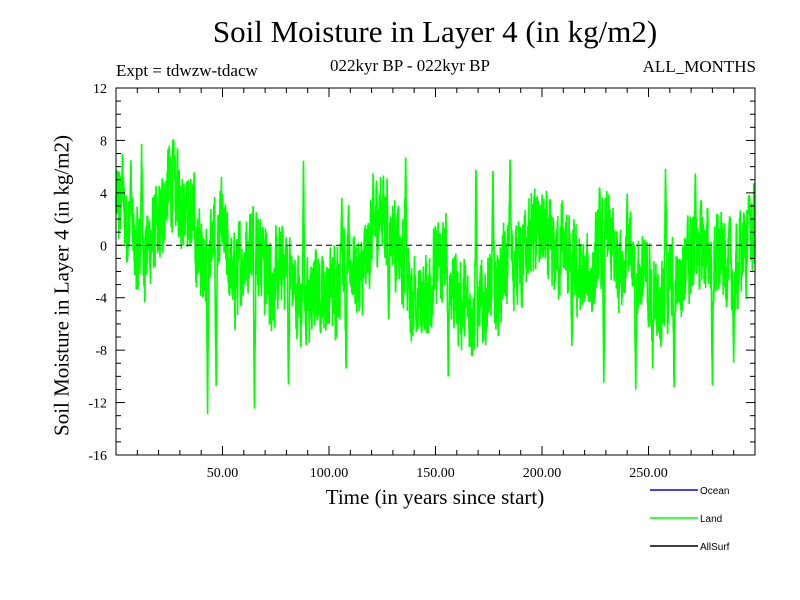  I want to click on y-tick-label: -12, so click(97, 404).